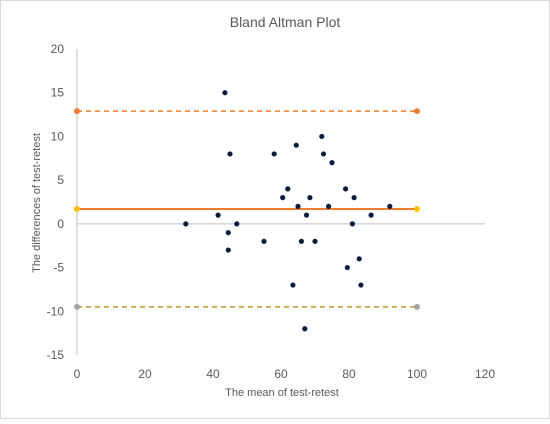  Describe the element at coordinates (58, 49) in the screenshot. I see `y-tick-label: 20` at that location.